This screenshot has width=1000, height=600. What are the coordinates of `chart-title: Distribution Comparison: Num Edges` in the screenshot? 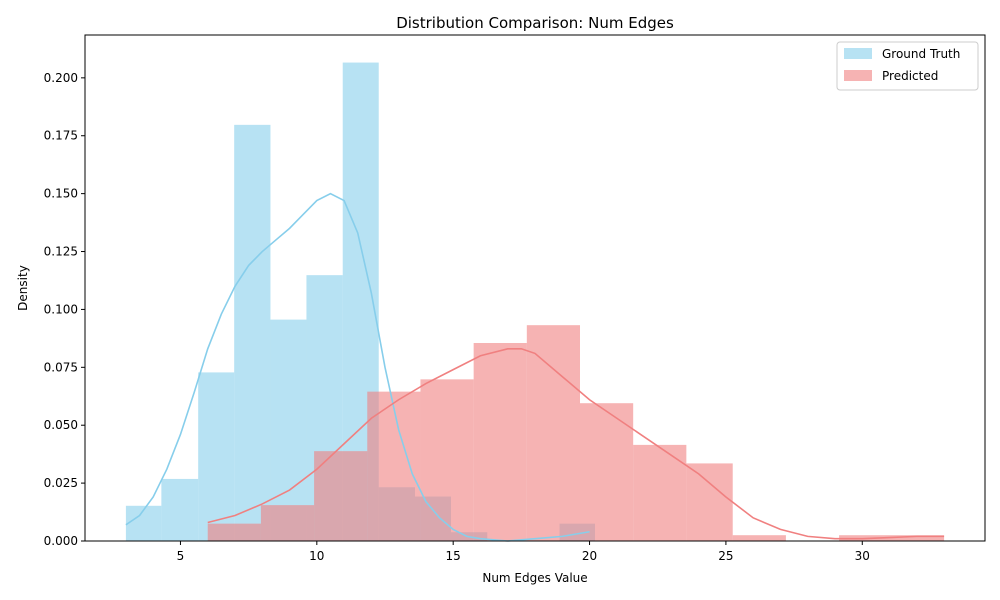 It's located at (535, 23).